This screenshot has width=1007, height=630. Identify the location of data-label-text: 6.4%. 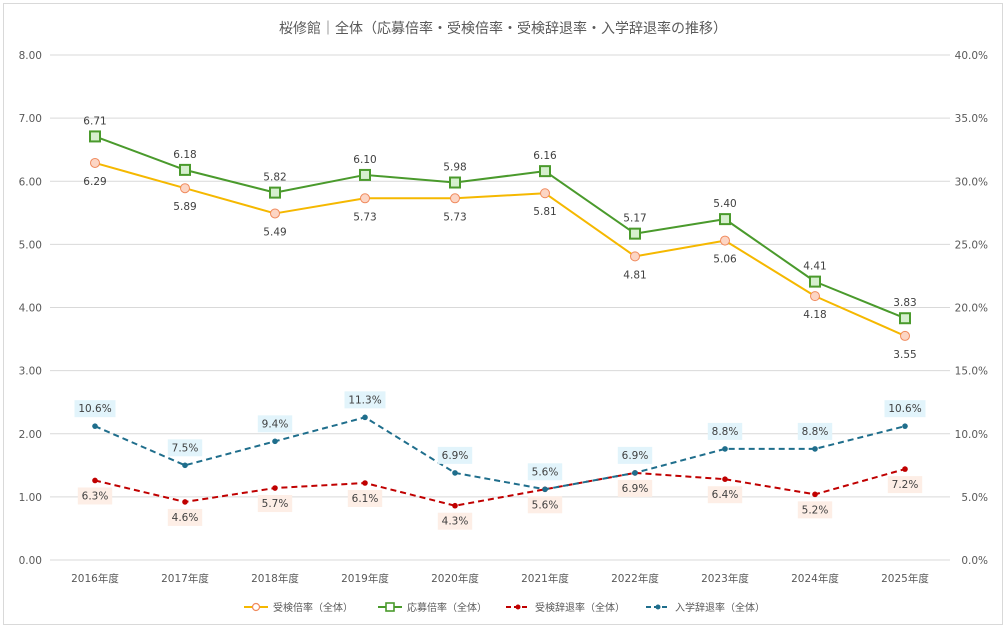
(725, 495).